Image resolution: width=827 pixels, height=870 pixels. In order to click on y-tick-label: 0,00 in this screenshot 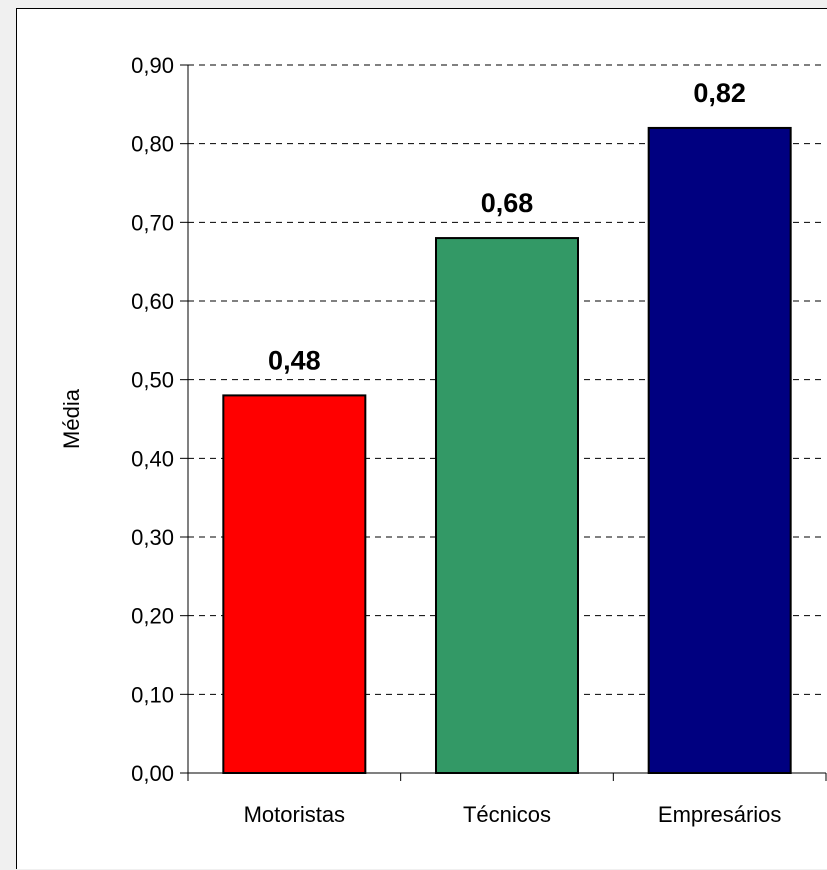, I will do `click(152, 773)`.